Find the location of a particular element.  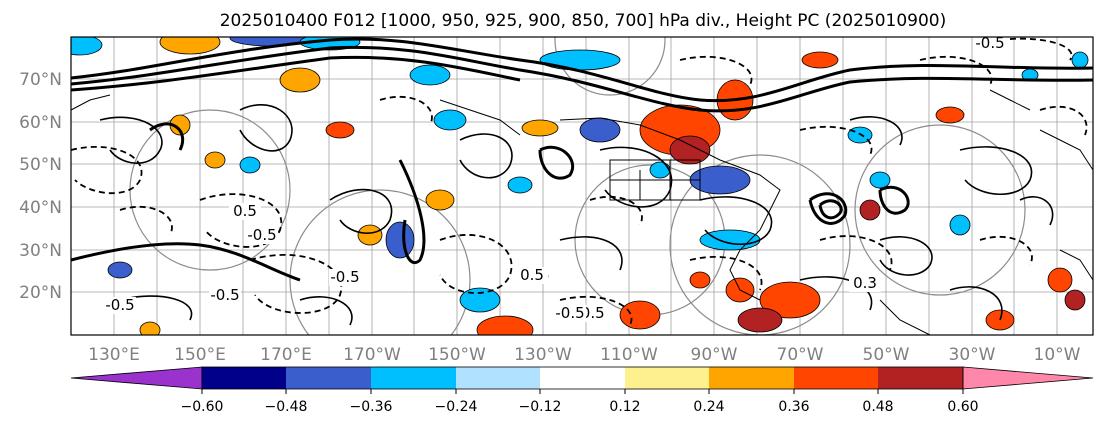

colorbar-tick-label: 0.36 is located at coordinates (793, 407).